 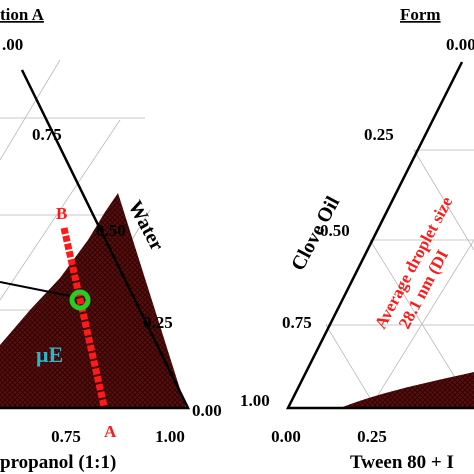 I want to click on apex-label: .00, so click(x=12, y=44).